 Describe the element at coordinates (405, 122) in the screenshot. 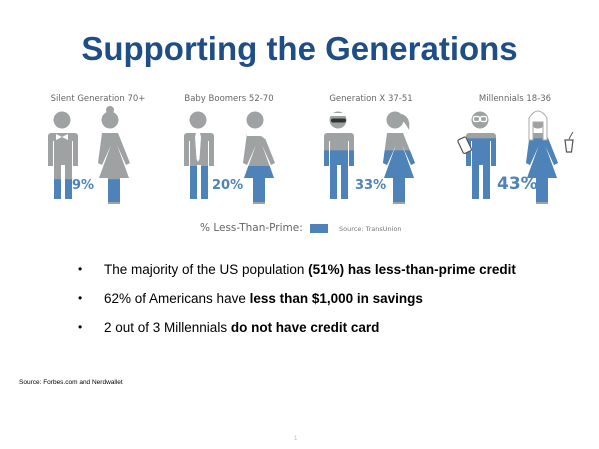

I see `ponytail-icon` at that location.